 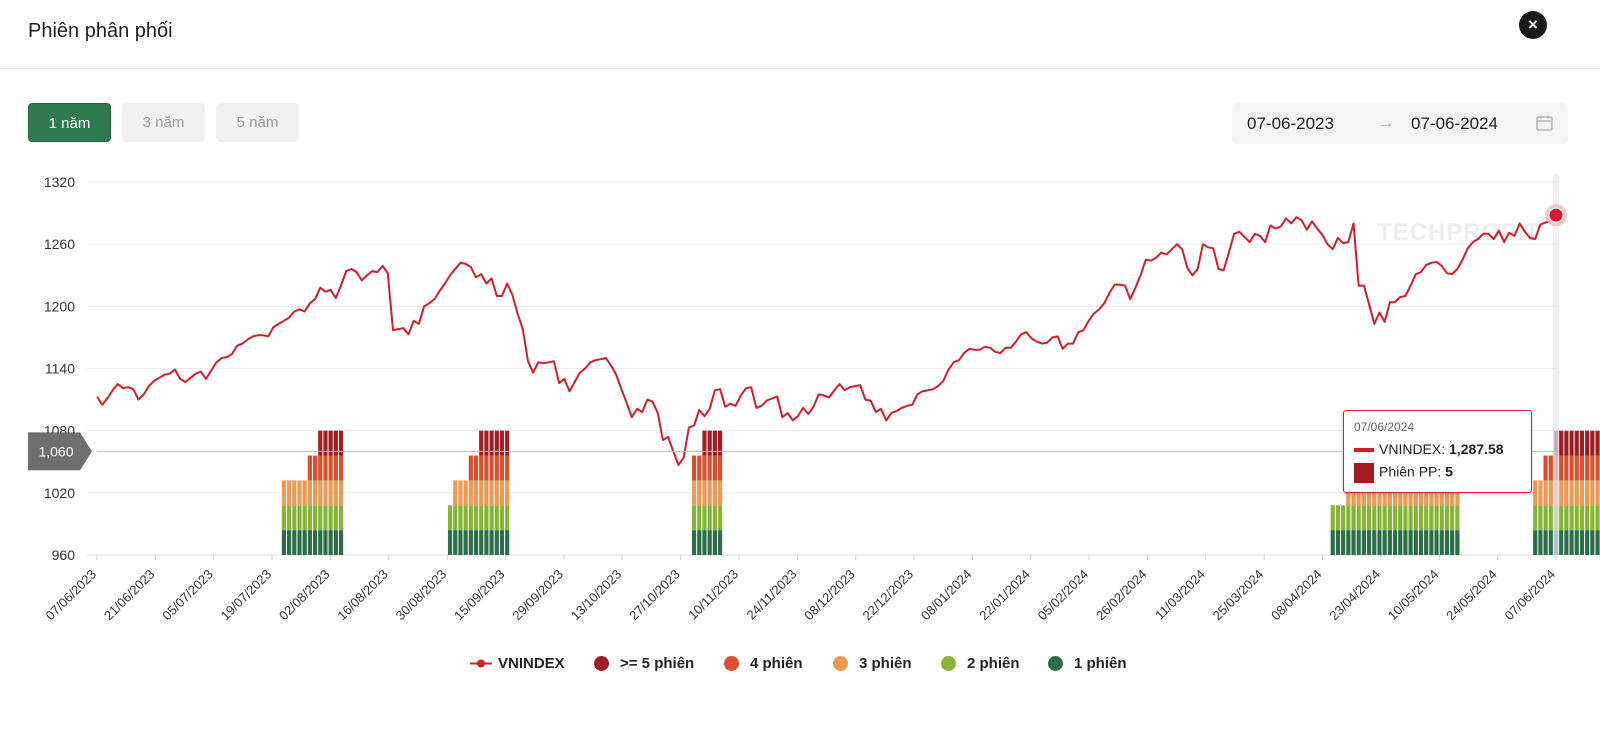 What do you see at coordinates (100, 31) in the screenshot?
I see `modal-title: Phiên phân phối` at bounding box center [100, 31].